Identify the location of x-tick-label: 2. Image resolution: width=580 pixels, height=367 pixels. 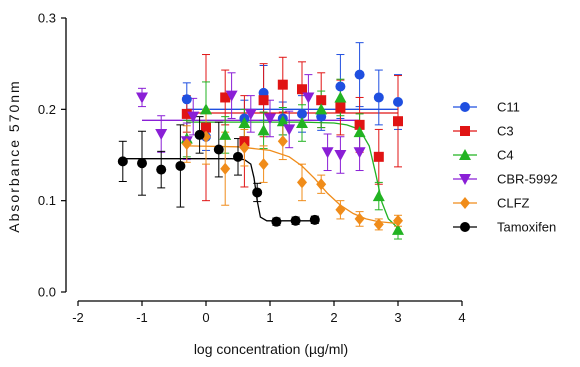
(333, 317).